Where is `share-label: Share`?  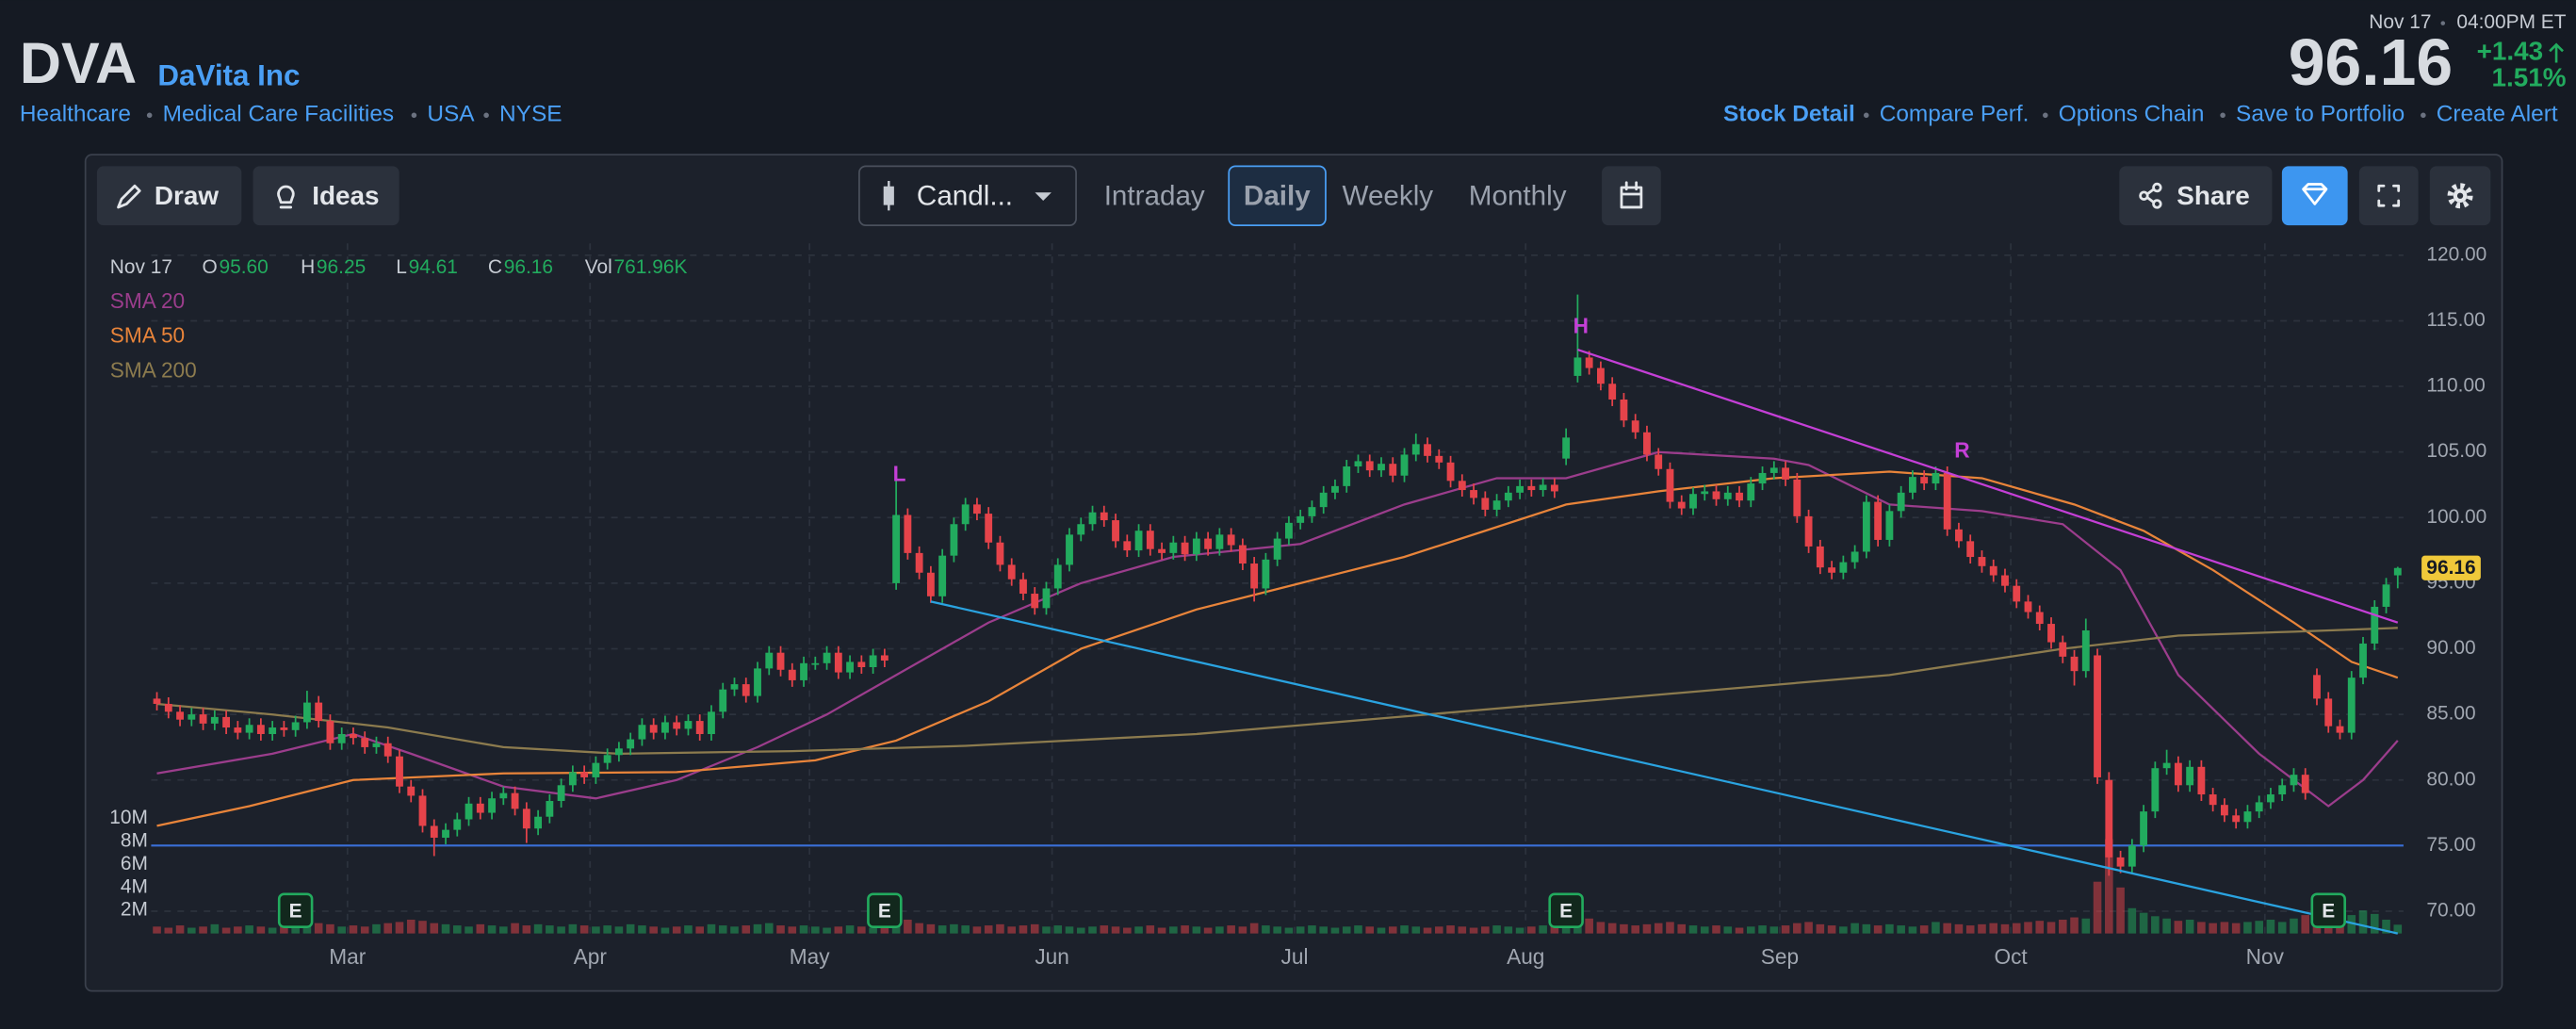
share-label: Share is located at coordinates (2213, 195).